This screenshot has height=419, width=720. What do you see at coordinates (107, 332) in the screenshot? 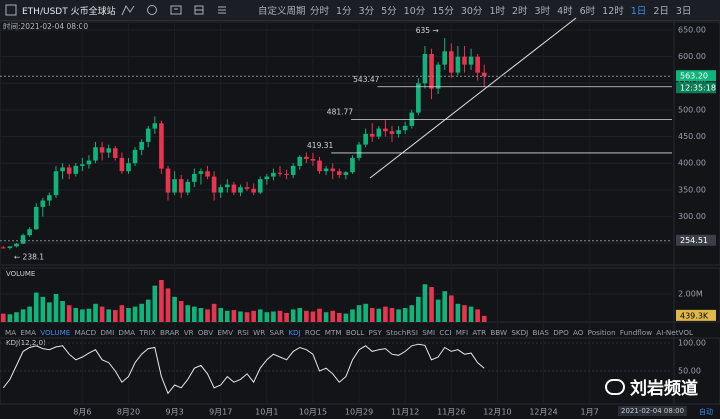
I see `indicator-tab: DMI` at bounding box center [107, 332].